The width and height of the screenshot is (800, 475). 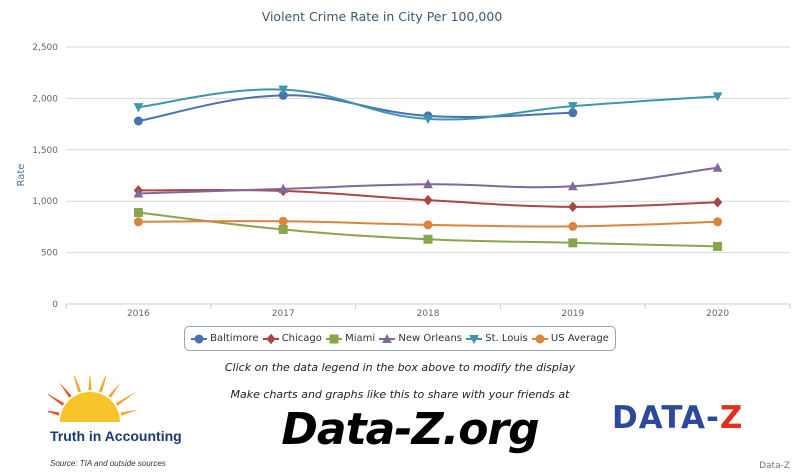 I want to click on legend-item-baltimore: Baltimore, so click(x=224, y=338).